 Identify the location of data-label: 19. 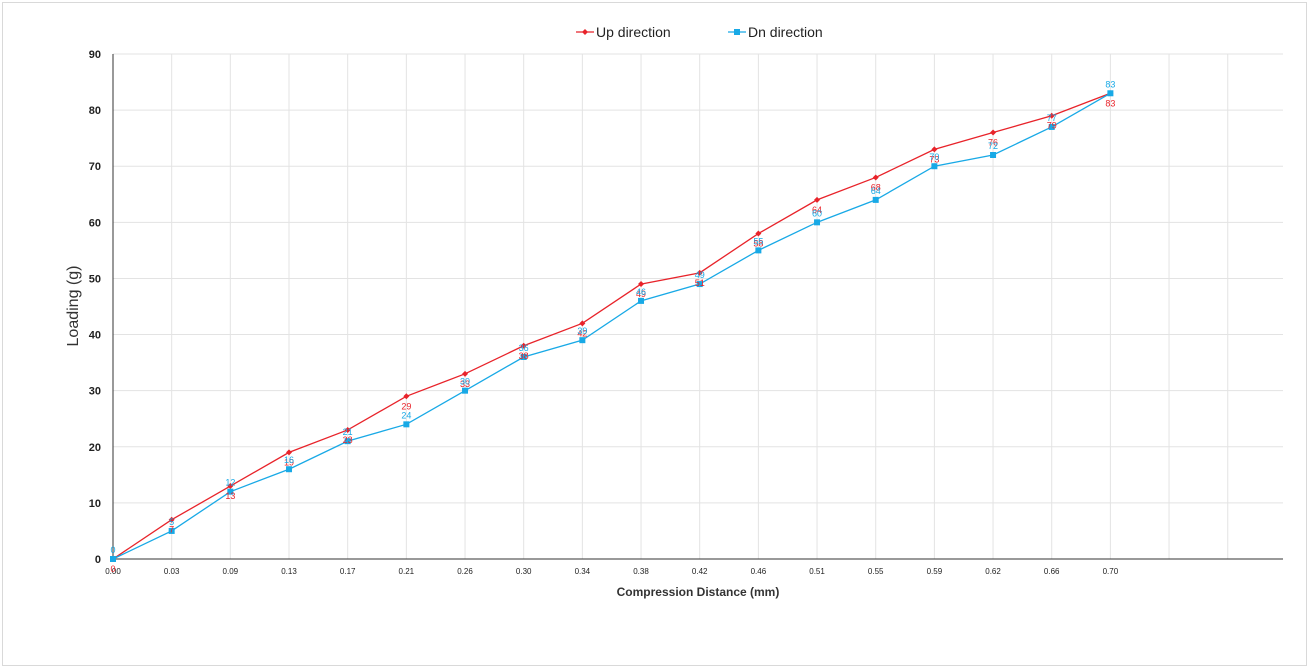
(289, 462).